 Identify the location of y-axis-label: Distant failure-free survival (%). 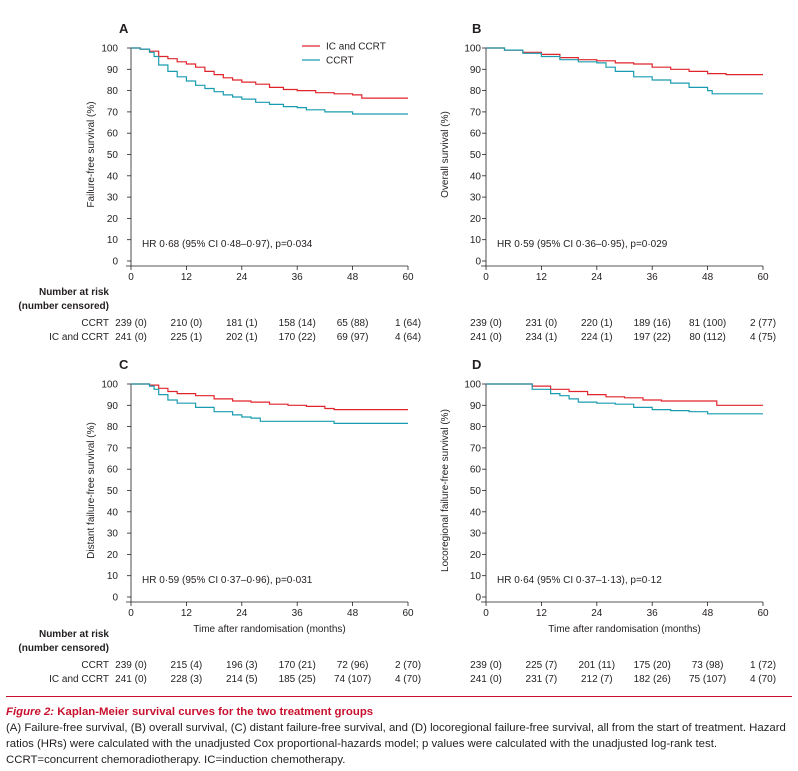
(91, 490).